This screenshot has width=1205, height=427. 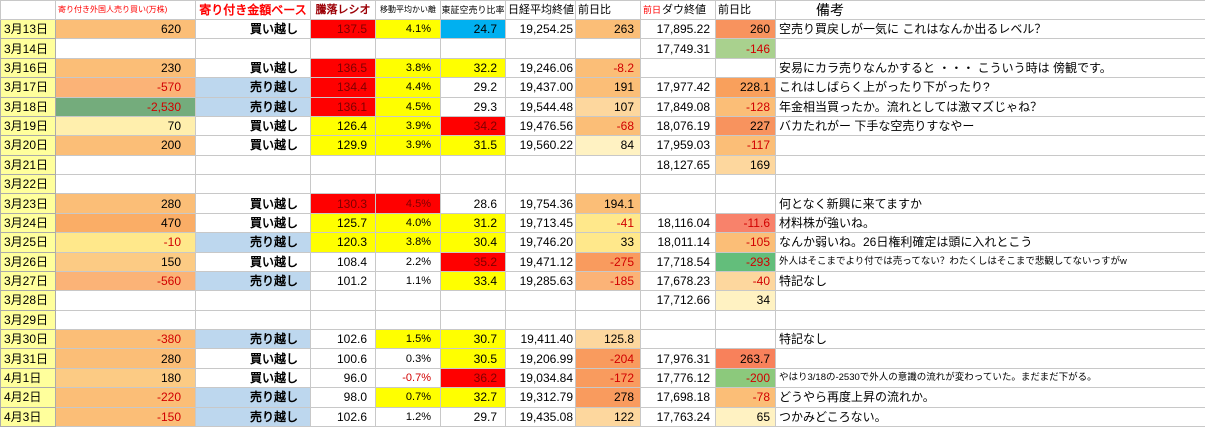 What do you see at coordinates (408, 106) in the screenshot?
I see `cell-ma: 4.5%` at bounding box center [408, 106].